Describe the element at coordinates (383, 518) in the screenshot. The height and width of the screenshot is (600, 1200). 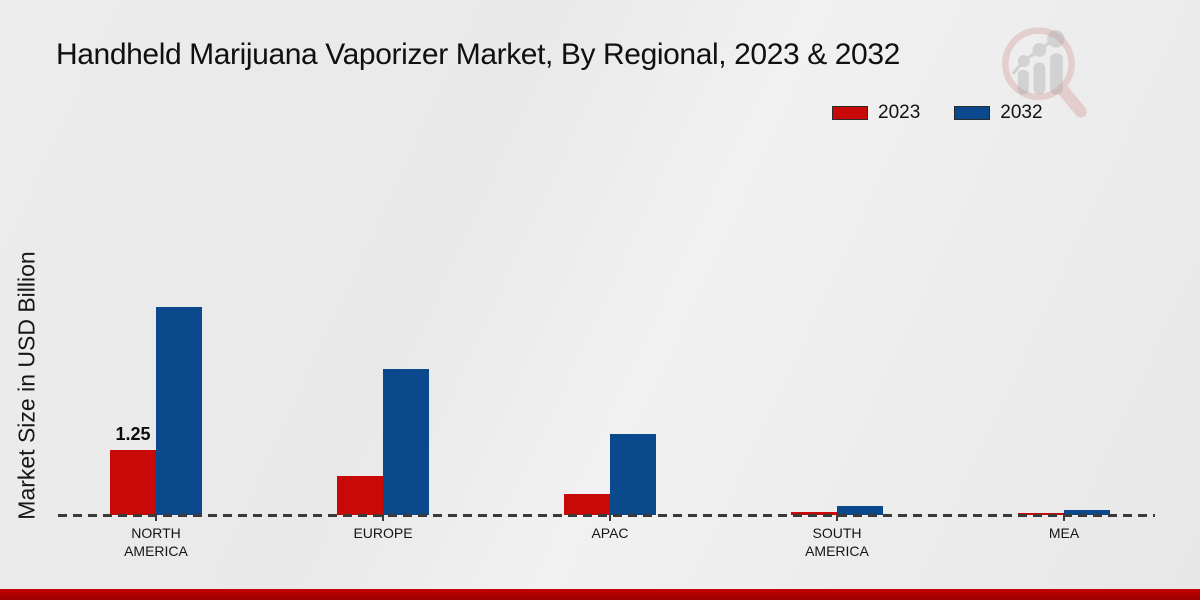
I see `x-axis-tick-europe` at that location.